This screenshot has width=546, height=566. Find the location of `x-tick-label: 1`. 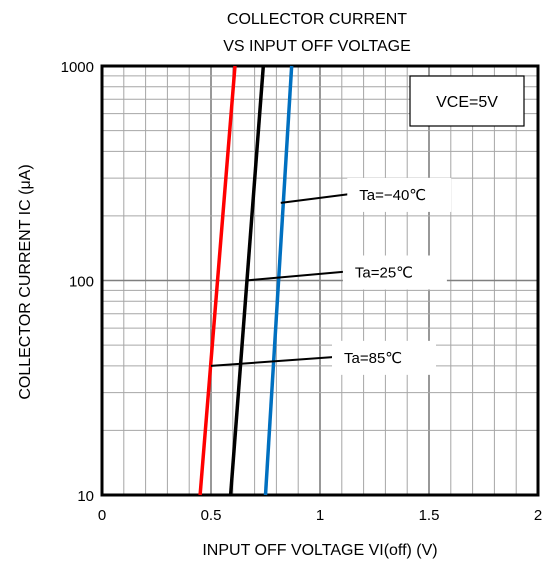

x-tick-label: 1 is located at coordinates (320, 515).